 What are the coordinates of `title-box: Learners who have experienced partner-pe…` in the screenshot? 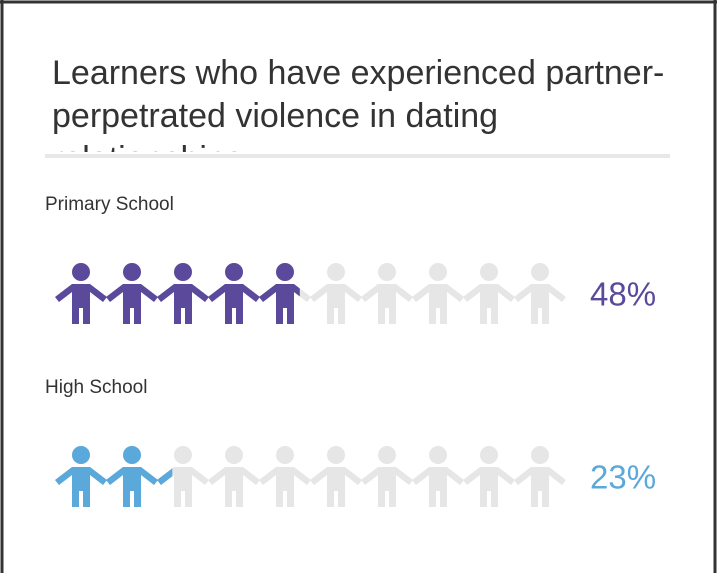 It's located at (358, 103).